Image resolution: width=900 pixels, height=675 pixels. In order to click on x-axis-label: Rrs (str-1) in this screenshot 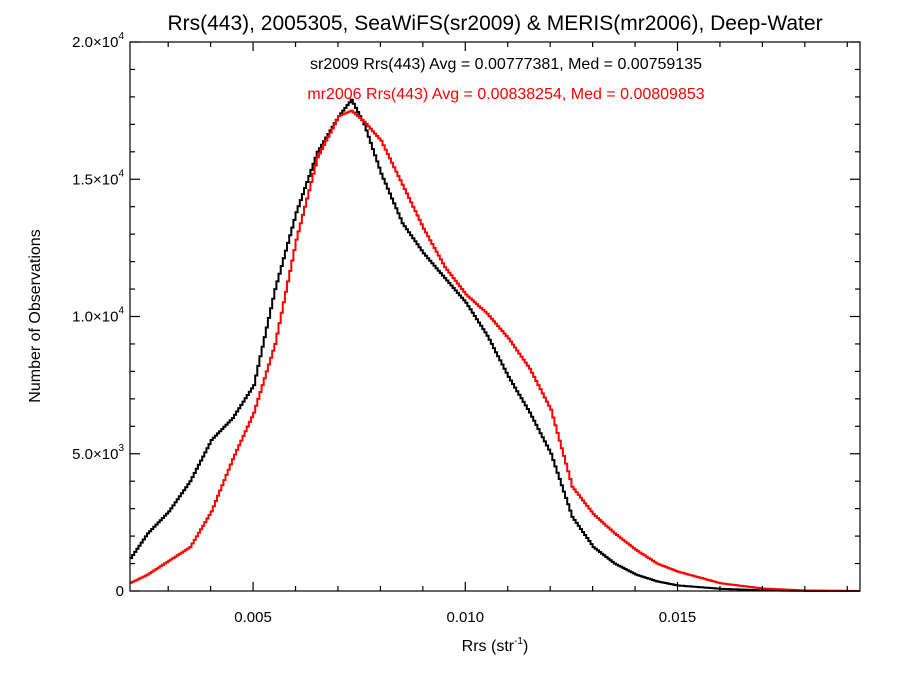, I will do `click(495, 645)`.